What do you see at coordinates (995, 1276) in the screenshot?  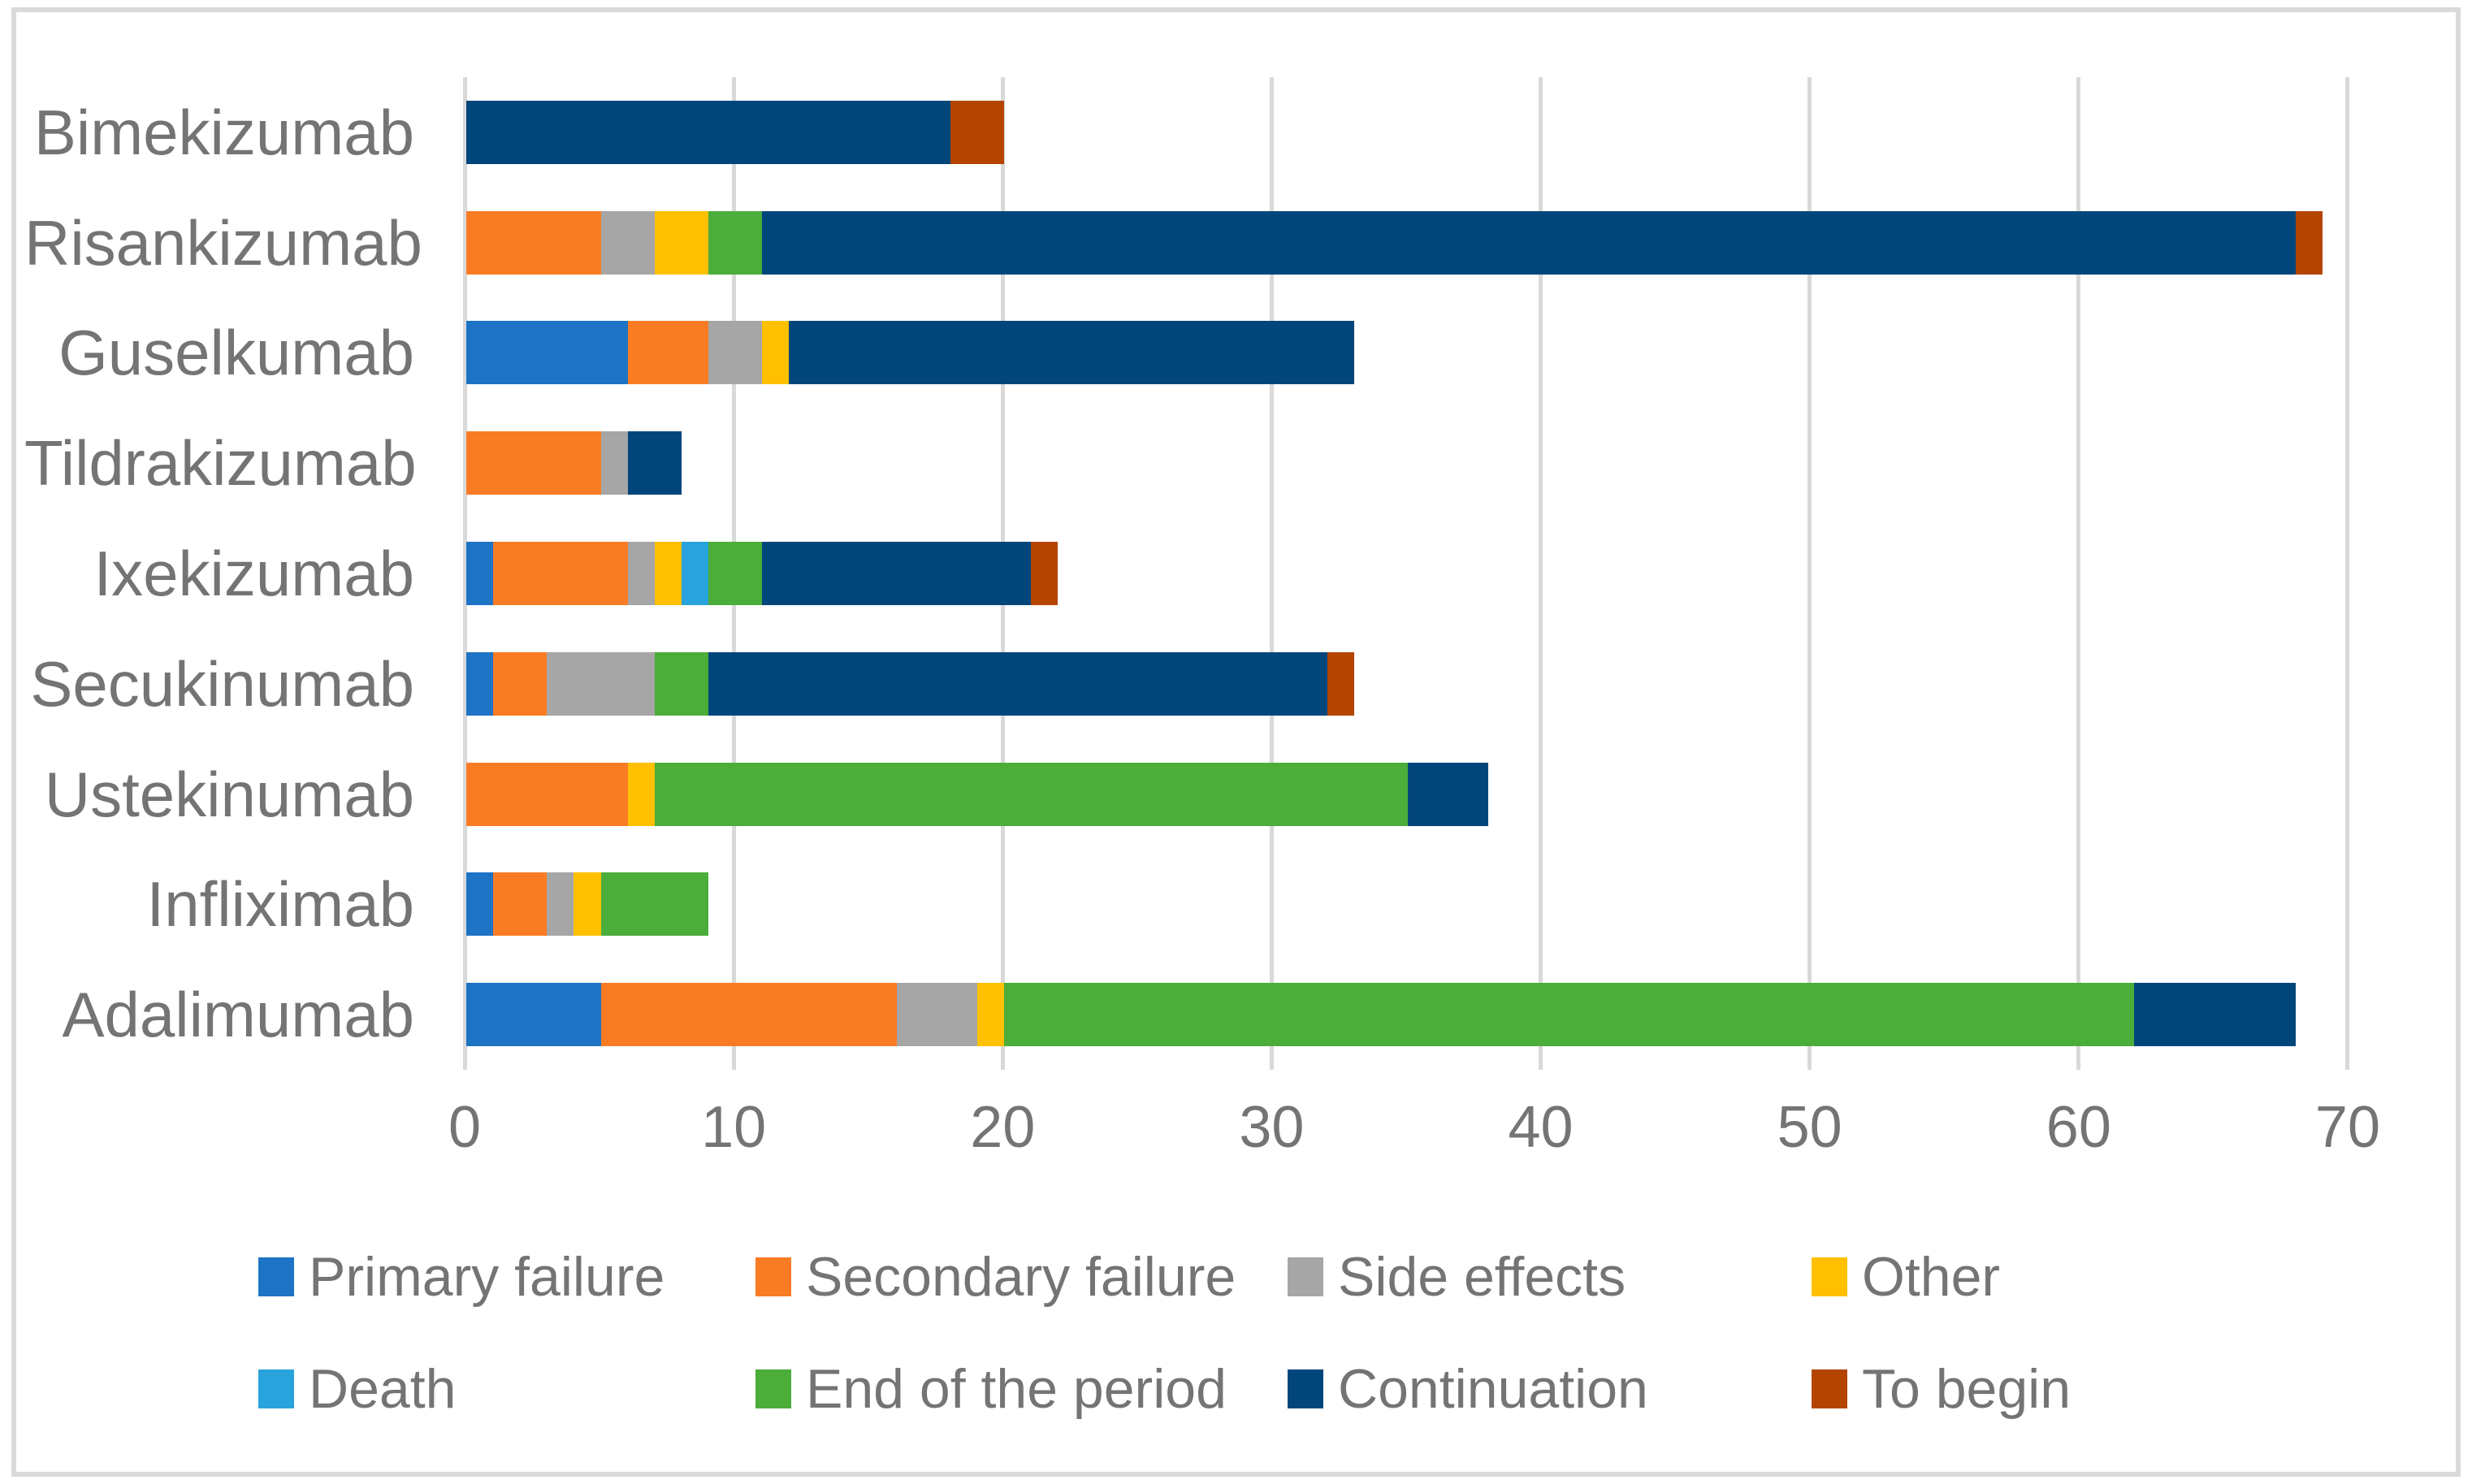 I see `legend-item-secondary-failure: Secondary failure` at bounding box center [995, 1276].